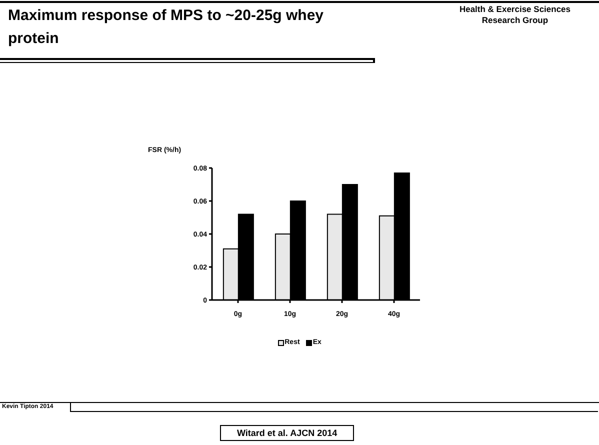 This screenshot has height=445, width=599. I want to click on chart-title: Maximum response of MPS to ~20-25g whey protein, so click(166, 27).